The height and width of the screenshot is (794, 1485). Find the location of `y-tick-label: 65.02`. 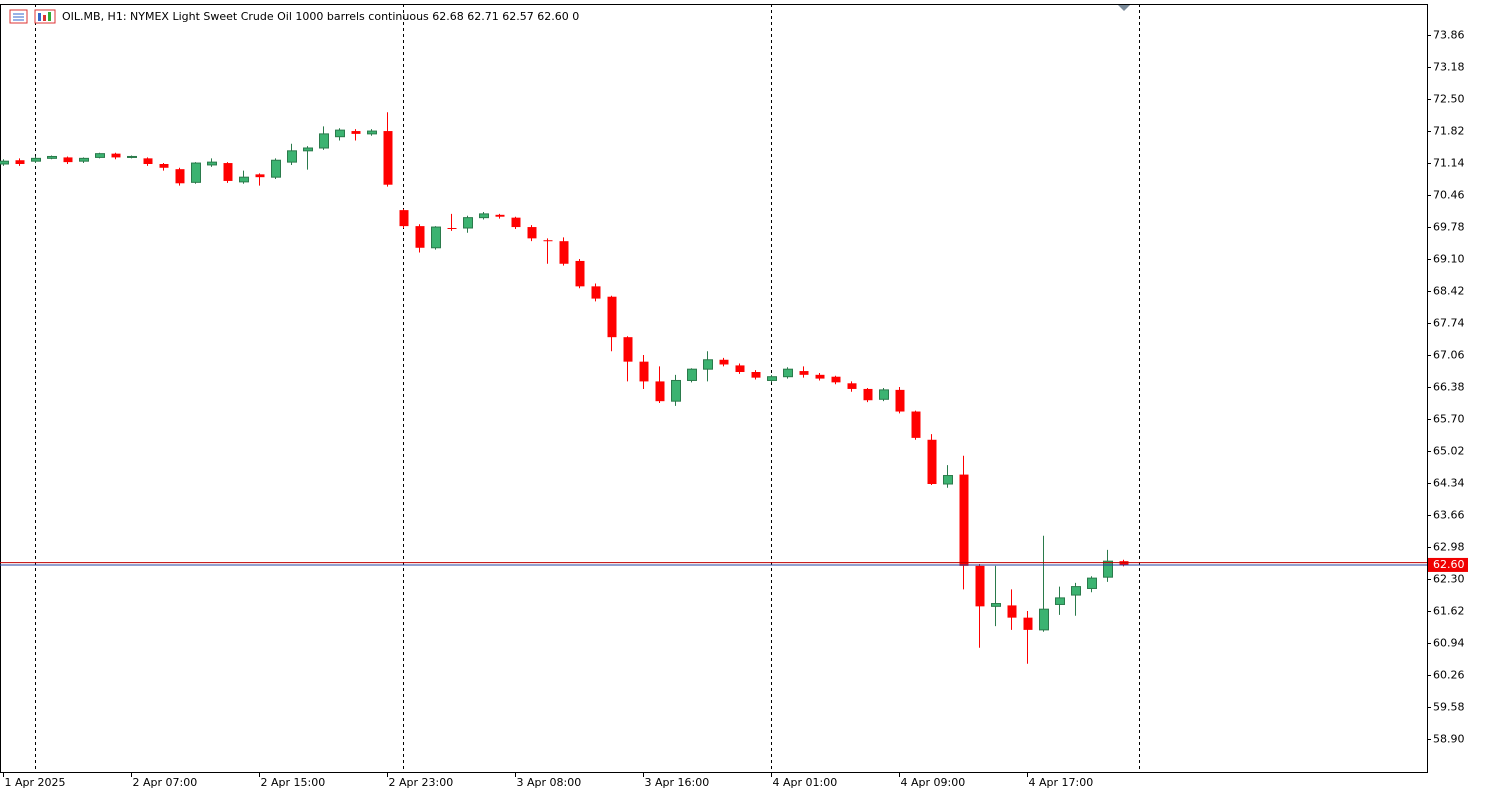

y-tick-label: 65.02 is located at coordinates (1449, 451).